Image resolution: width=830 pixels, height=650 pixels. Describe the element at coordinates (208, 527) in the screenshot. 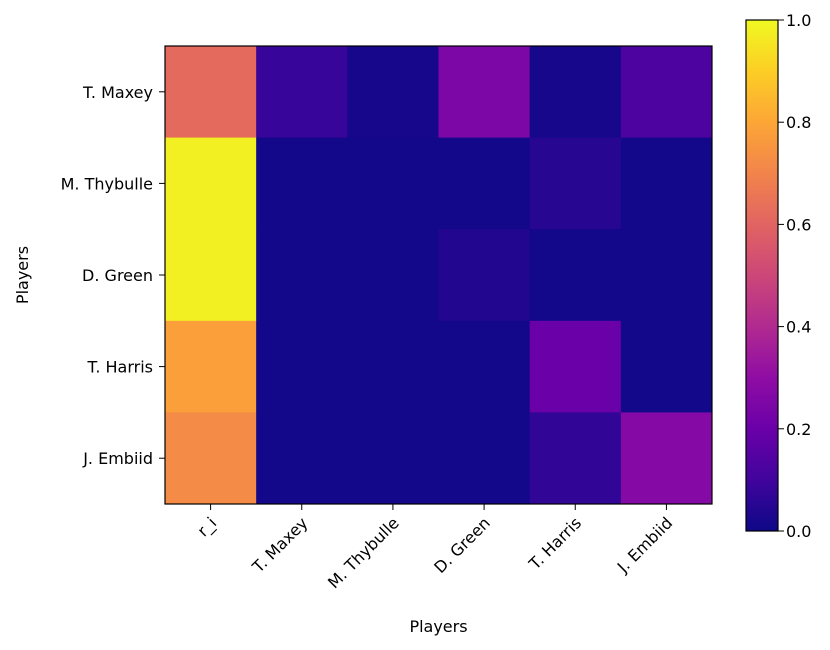

I see `x-tick-label: r_i` at that location.